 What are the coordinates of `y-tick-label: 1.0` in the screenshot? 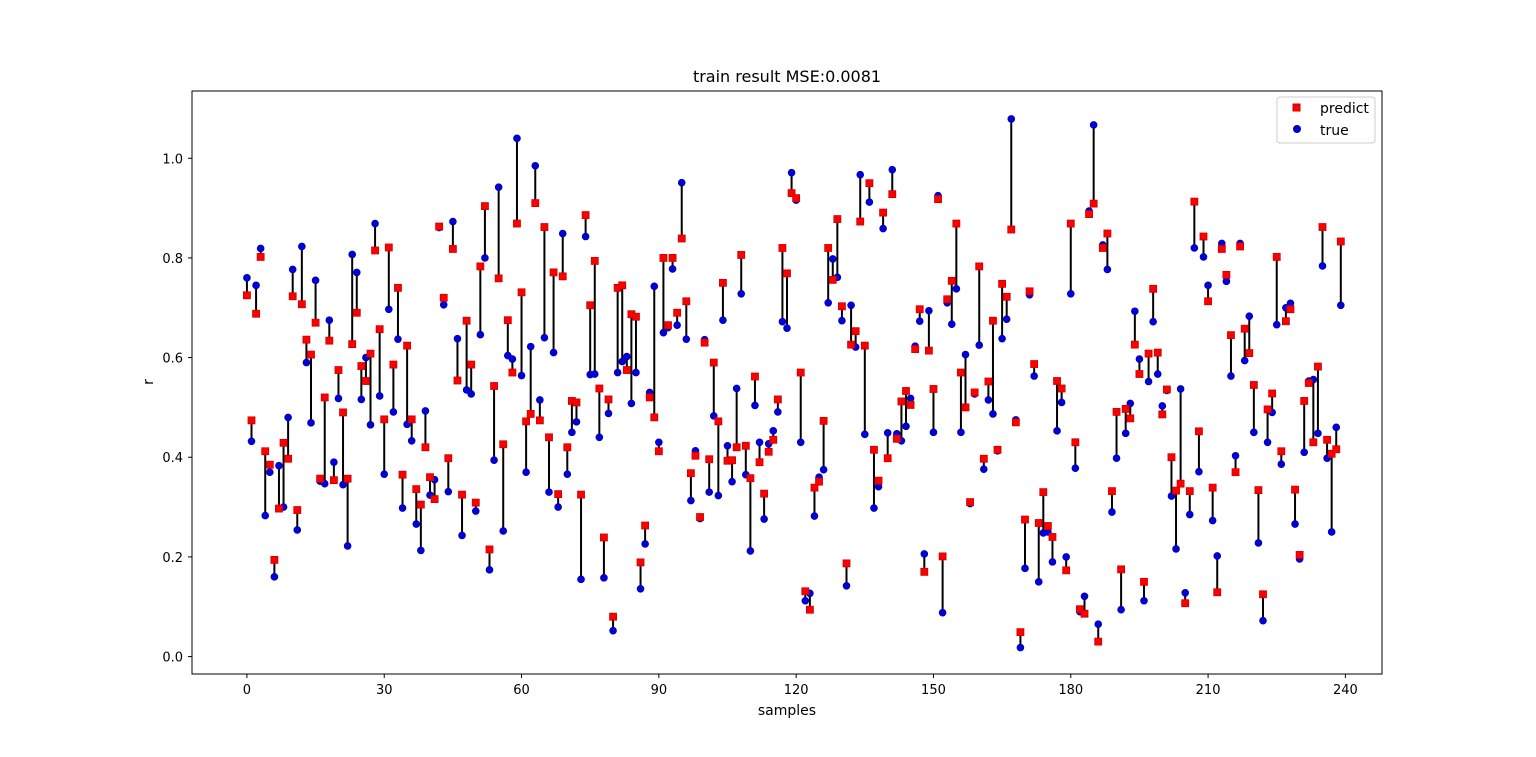 It's located at (172, 159).